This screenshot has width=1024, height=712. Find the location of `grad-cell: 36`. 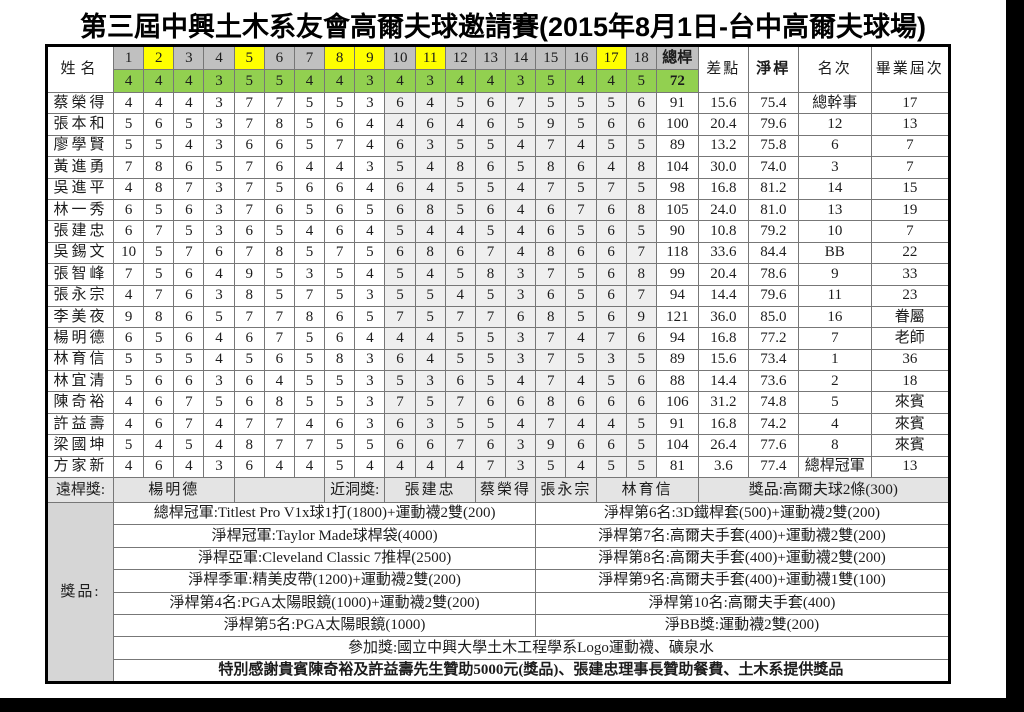

grad-cell: 36 is located at coordinates (910, 360).